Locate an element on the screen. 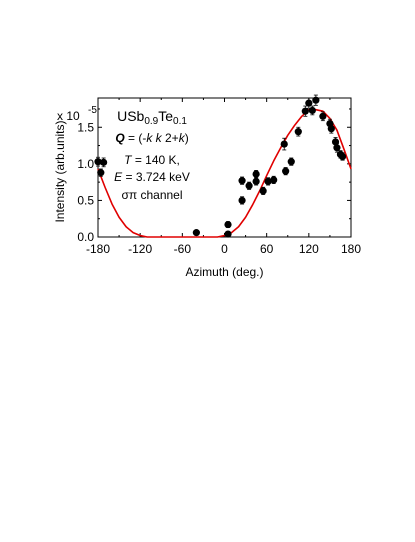 The image size is (415, 542). y-tick-label: 0.0 is located at coordinates (85, 237).